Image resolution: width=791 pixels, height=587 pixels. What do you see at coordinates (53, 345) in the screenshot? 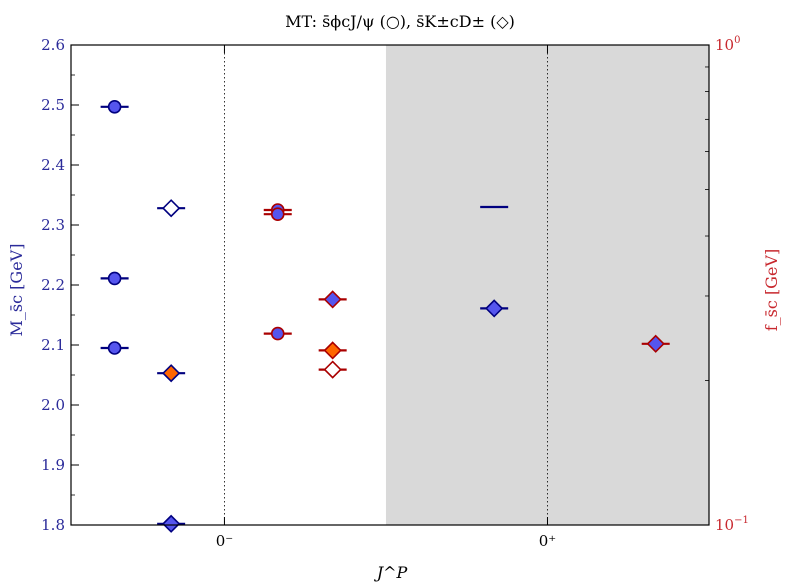
I see `left-tick-label-3: 2.1` at bounding box center [53, 345].